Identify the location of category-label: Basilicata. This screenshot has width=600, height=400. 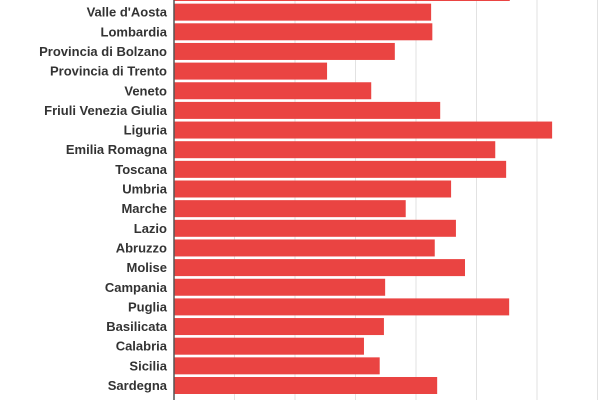
(136, 326).